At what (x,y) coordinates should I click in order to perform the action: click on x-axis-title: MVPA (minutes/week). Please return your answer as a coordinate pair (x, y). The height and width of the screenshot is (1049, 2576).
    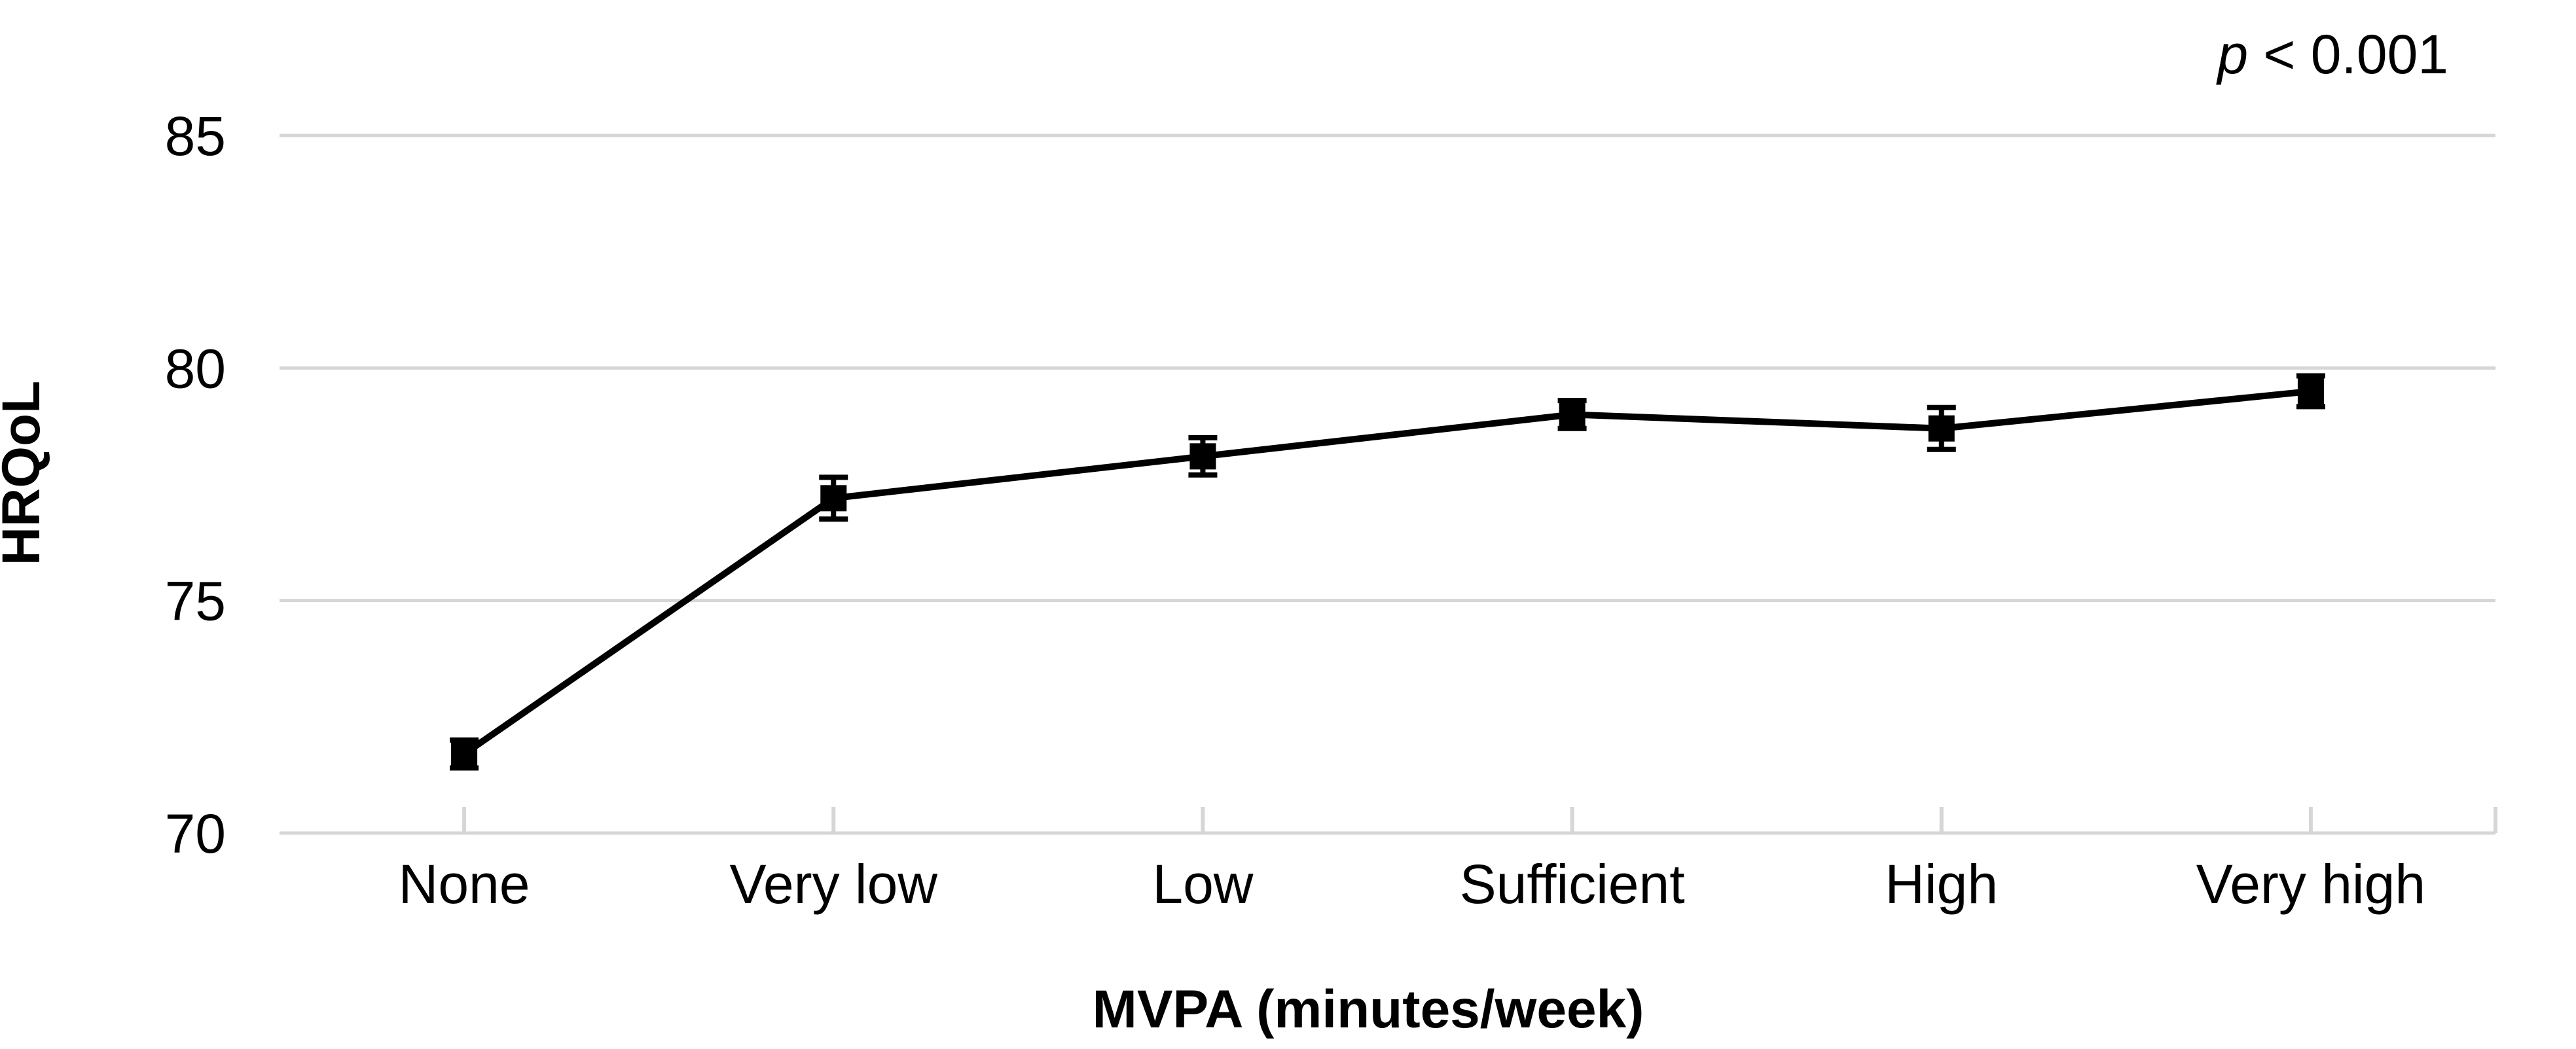
    Looking at the image, I should click on (1368, 1010).